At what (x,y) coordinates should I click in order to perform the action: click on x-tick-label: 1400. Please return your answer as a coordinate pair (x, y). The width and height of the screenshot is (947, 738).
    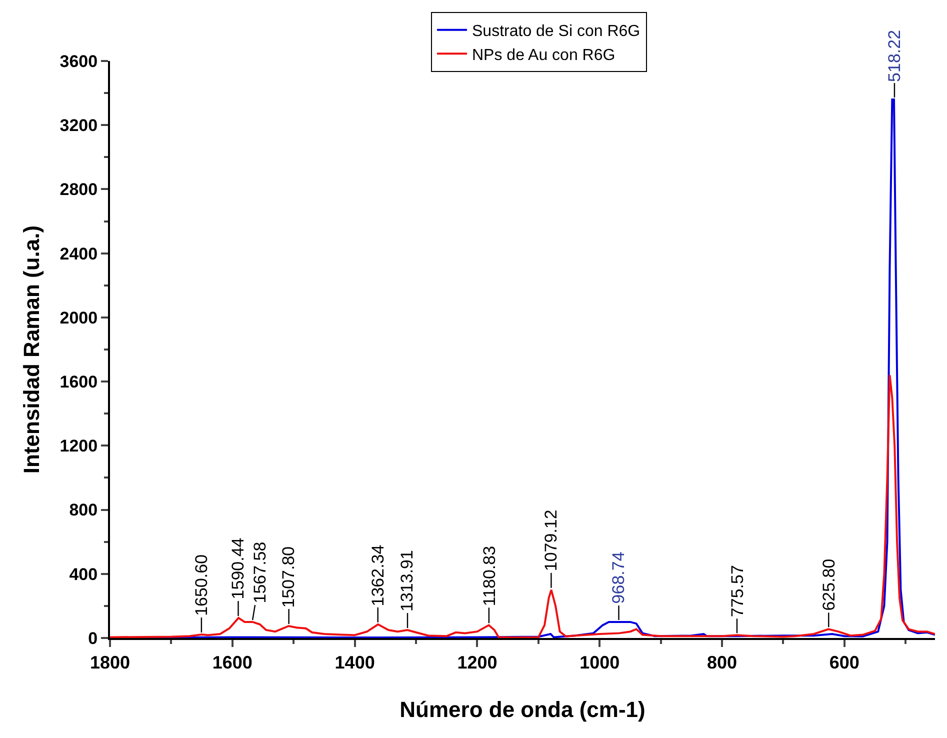
    Looking at the image, I should click on (354, 662).